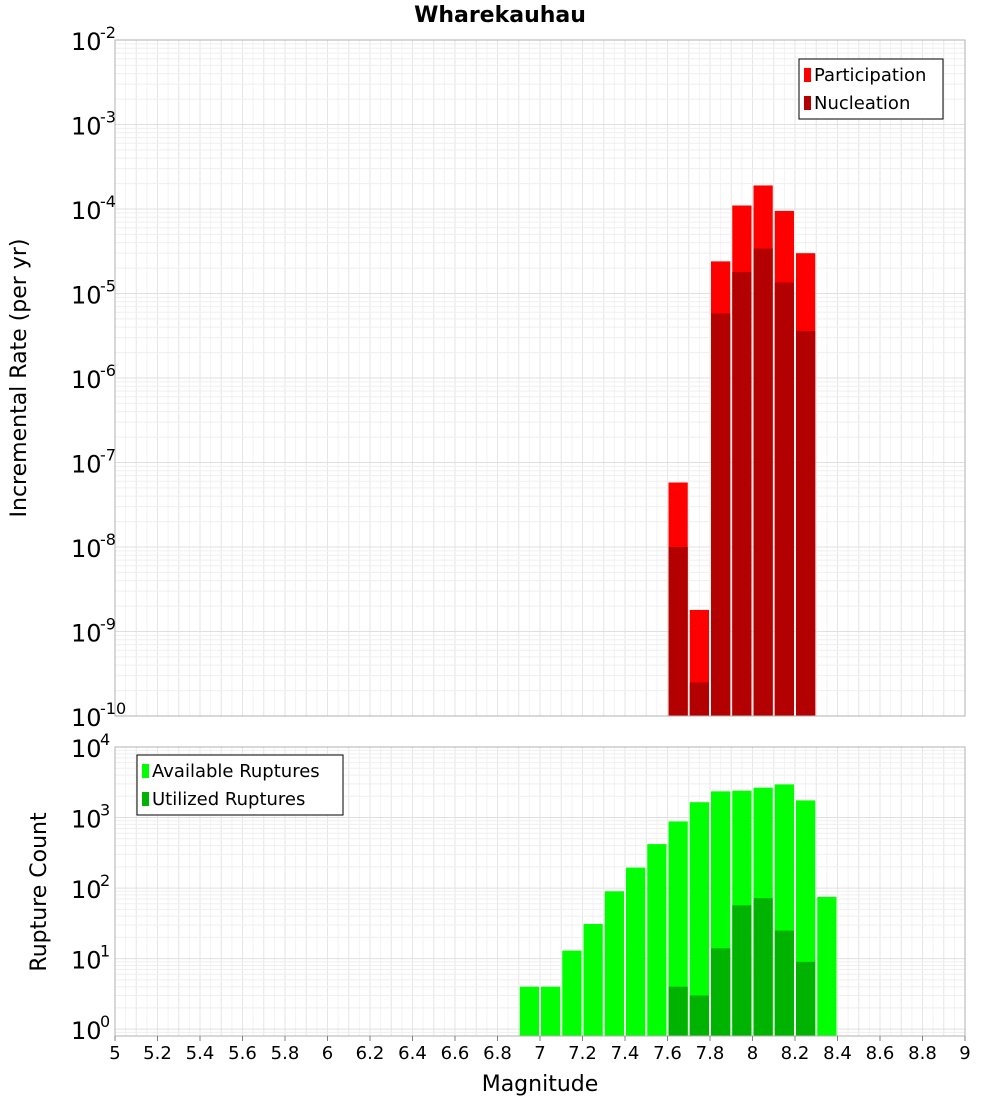  What do you see at coordinates (105, 739) in the screenshot?
I see `y-tick-exponent: 4` at bounding box center [105, 739].